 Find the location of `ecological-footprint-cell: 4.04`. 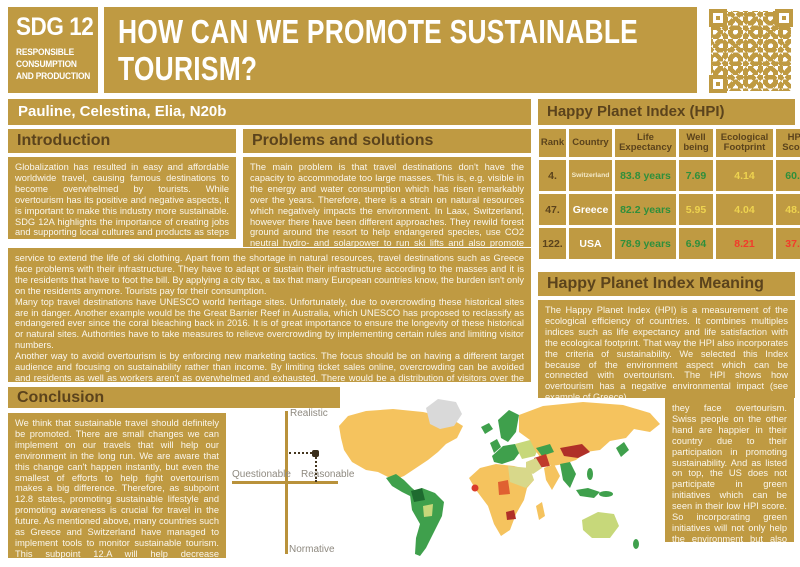

ecological-footprint-cell: 4.04 is located at coordinates (744, 209).